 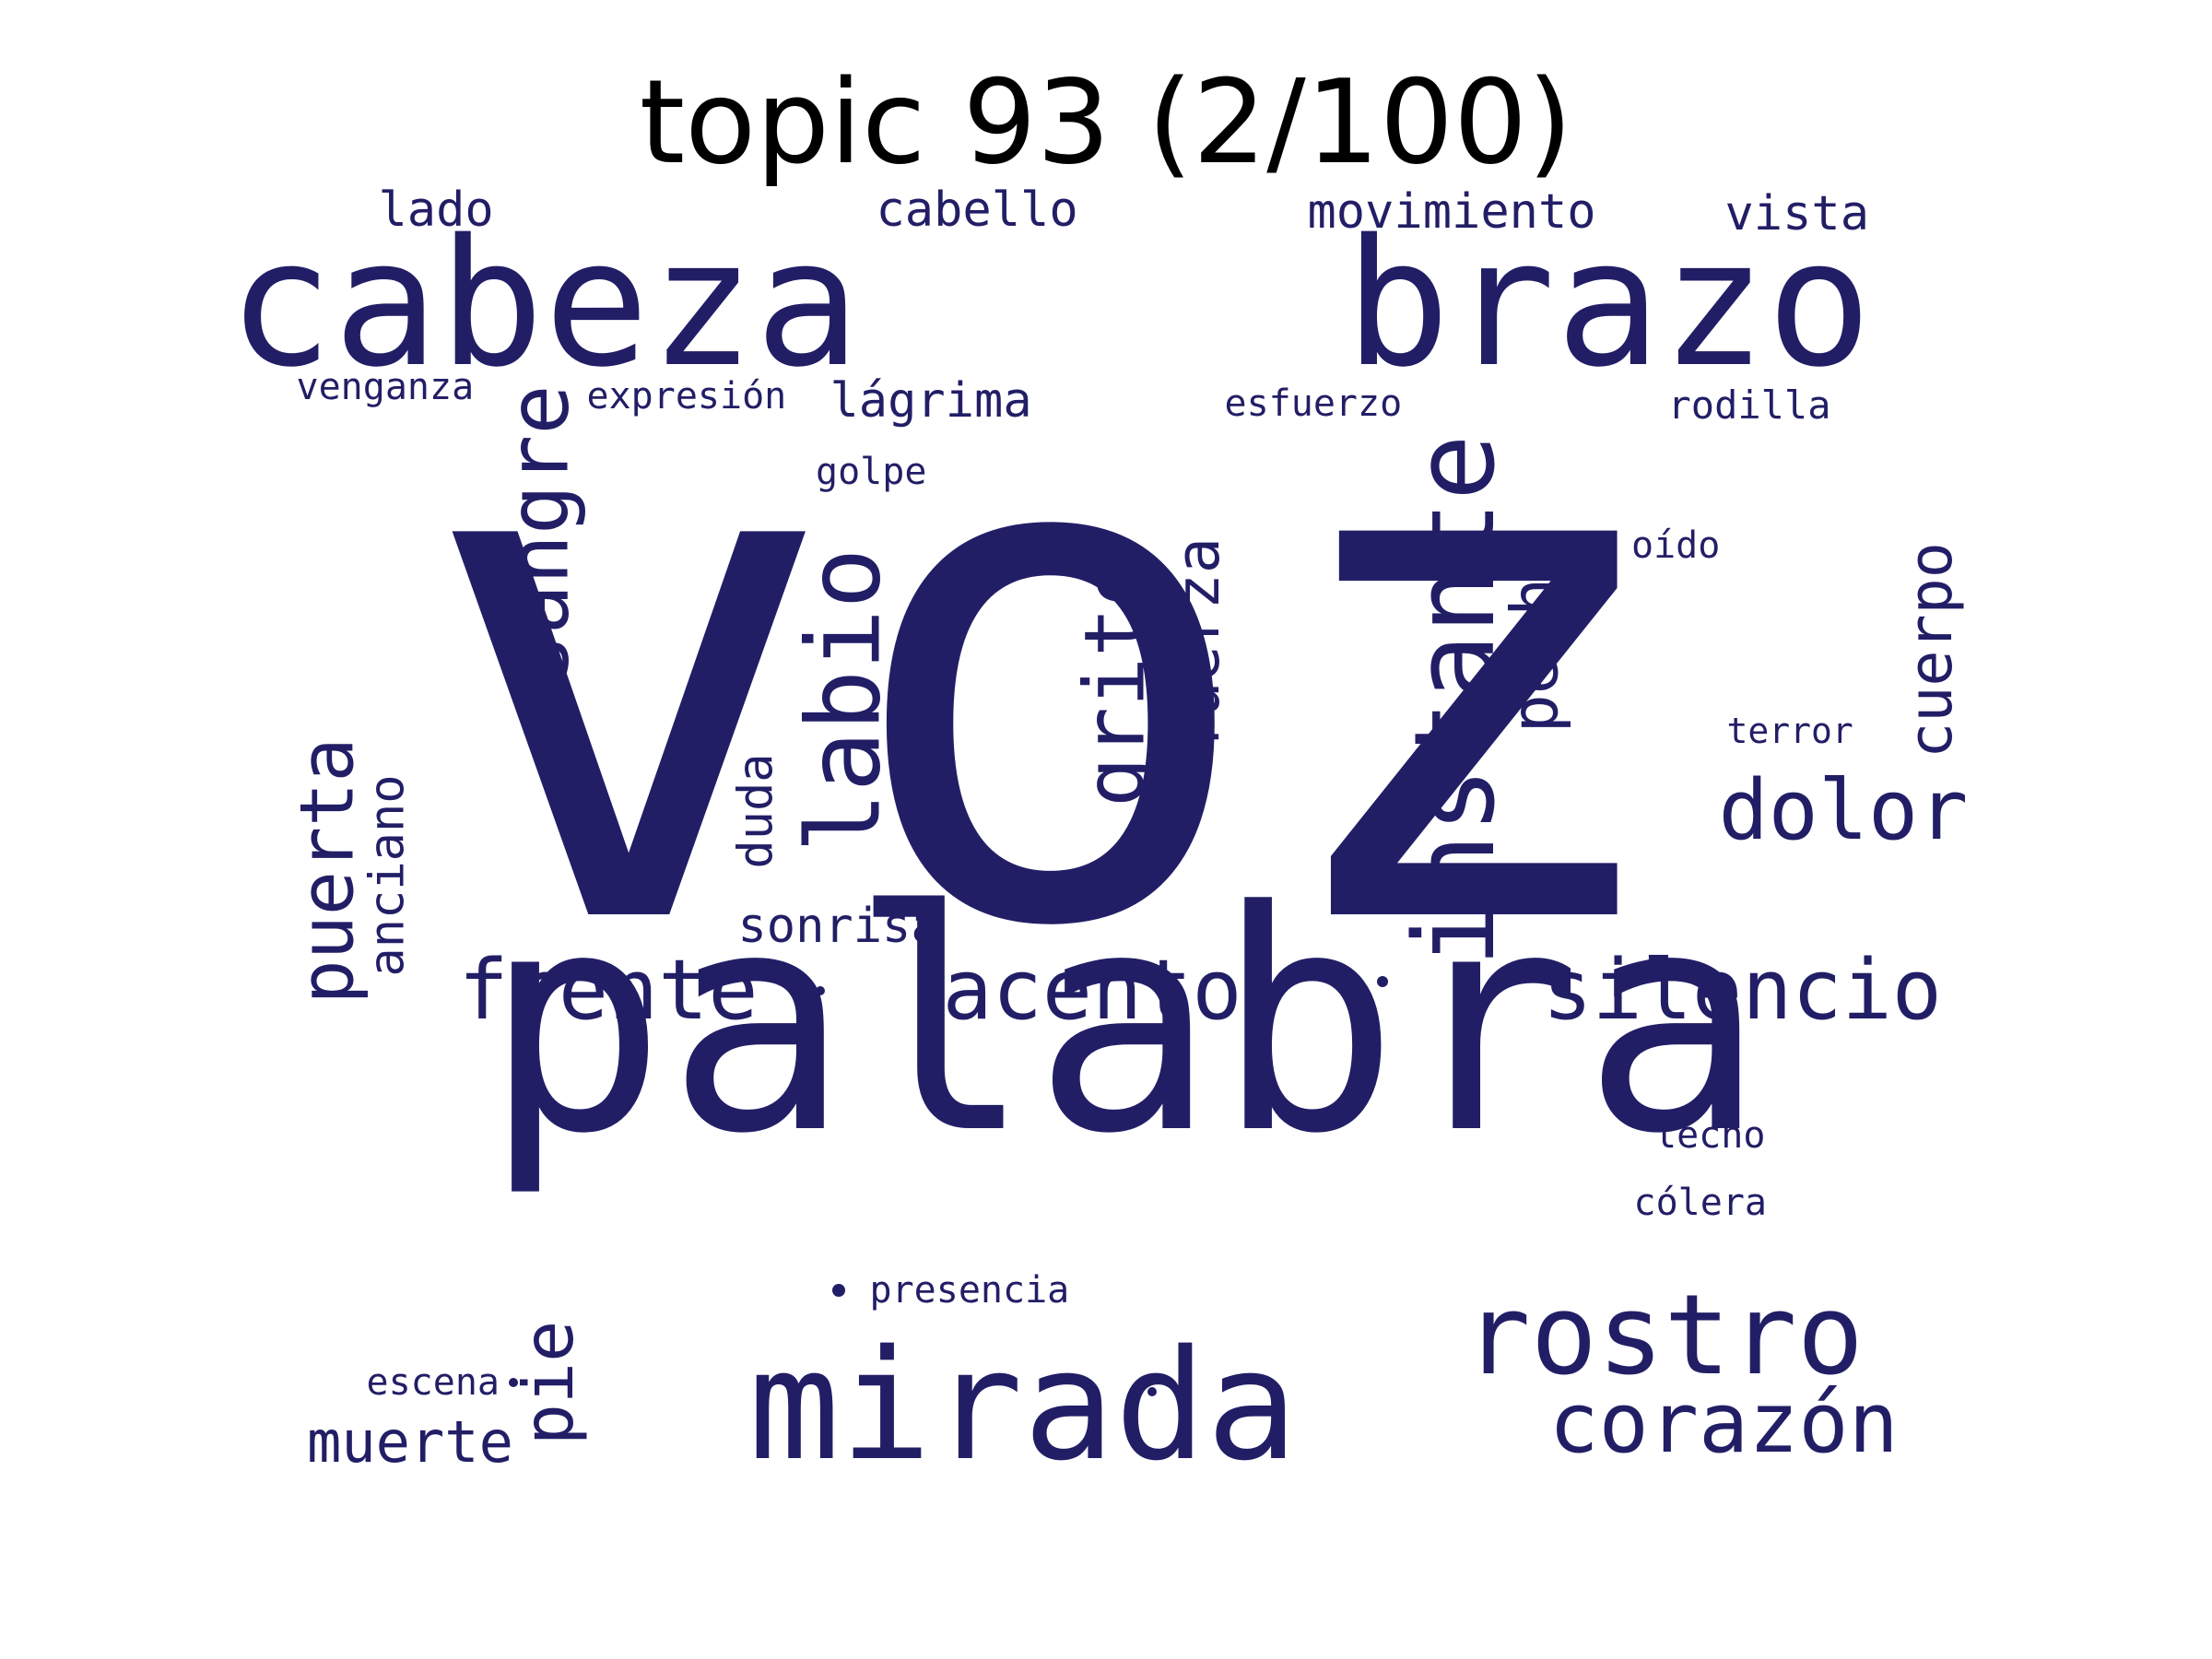 What do you see at coordinates (1843, 810) in the screenshot?
I see `cloud-word: dolor` at bounding box center [1843, 810].